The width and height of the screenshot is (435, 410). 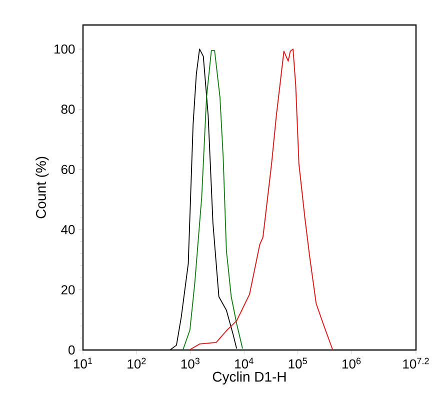 What do you see at coordinates (416, 363) in the screenshot?
I see `x-tick-label: 10$^{7.2}$` at bounding box center [416, 363].